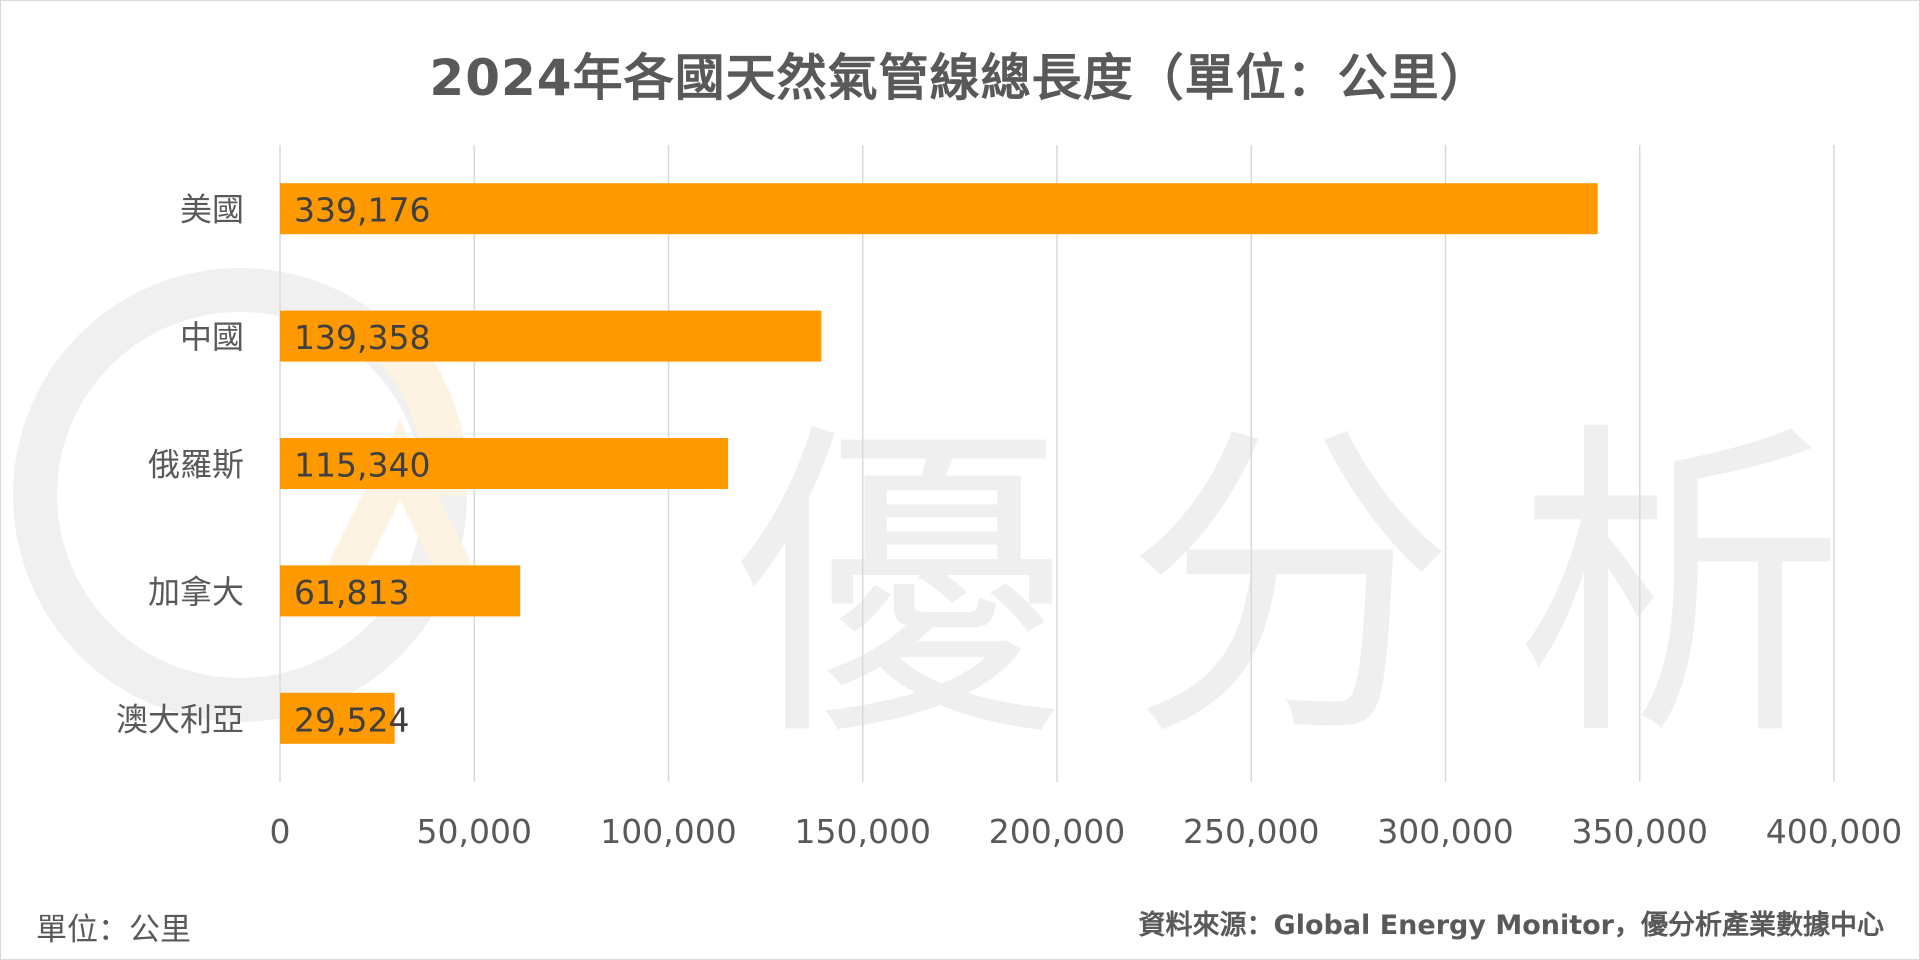 The image size is (1920, 960). I want to click on data-label: 115,340, so click(362, 465).